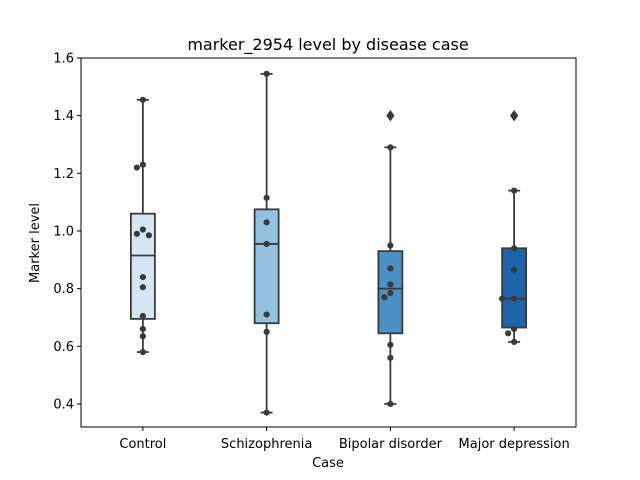 The height and width of the screenshot is (480, 640). Describe the element at coordinates (514, 444) in the screenshot. I see `x-tick-label: Major depression` at that location.